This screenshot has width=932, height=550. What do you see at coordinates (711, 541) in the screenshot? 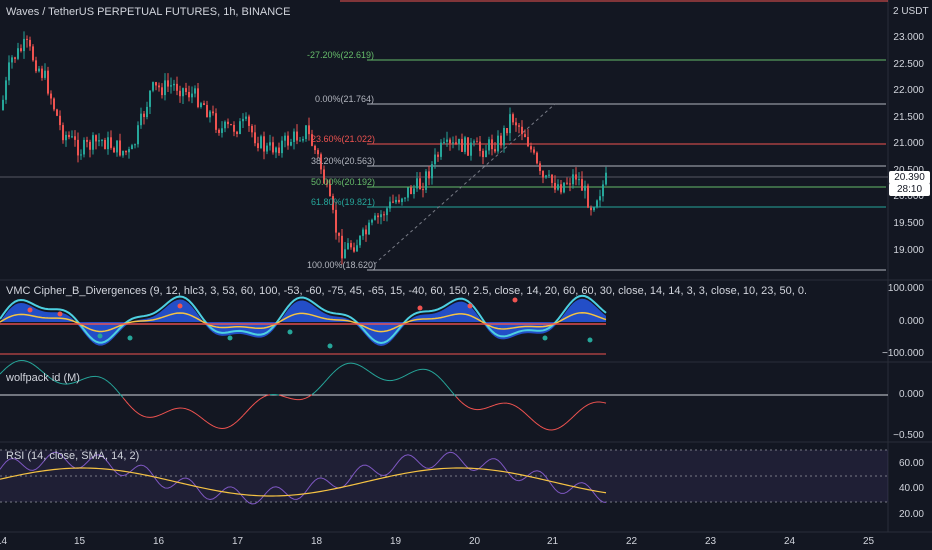
I see `time-tick: 23` at bounding box center [711, 541].